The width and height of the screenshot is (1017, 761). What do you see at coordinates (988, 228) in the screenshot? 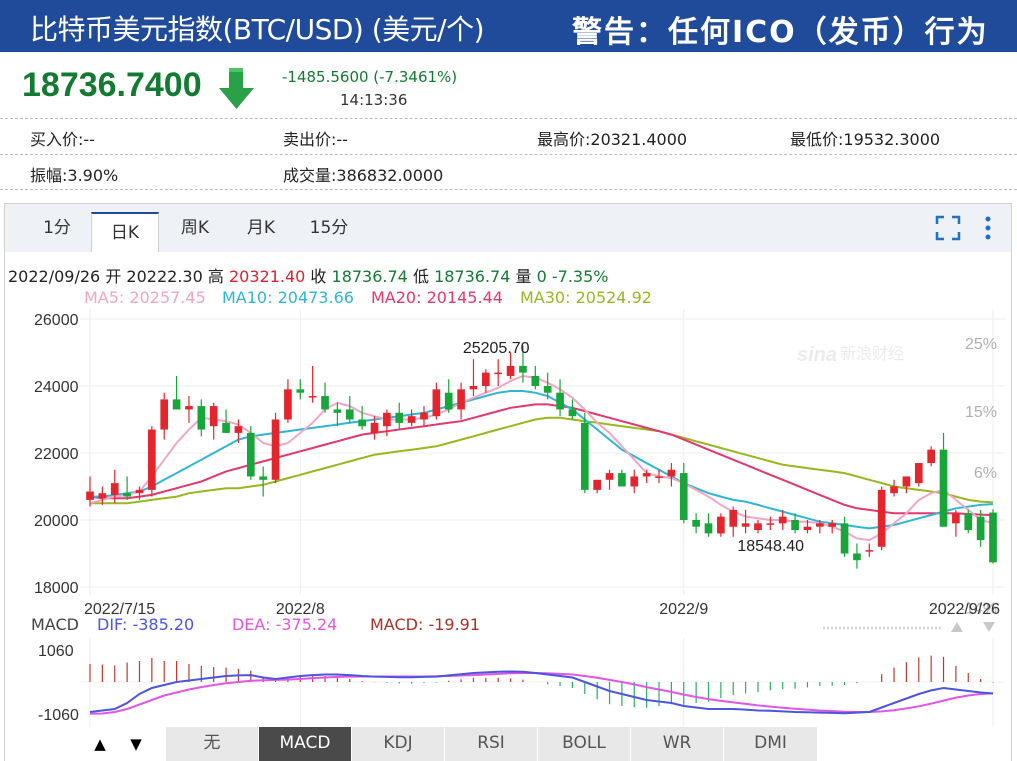
I see `more-menu-icon` at bounding box center [988, 228].